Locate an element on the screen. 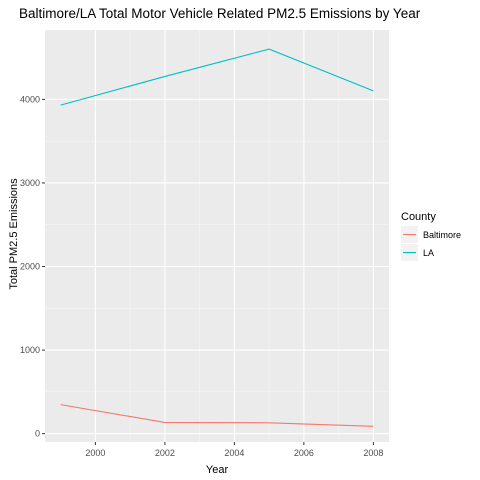 The image size is (480, 480). y-tick-label: 0 is located at coordinates (37, 434).